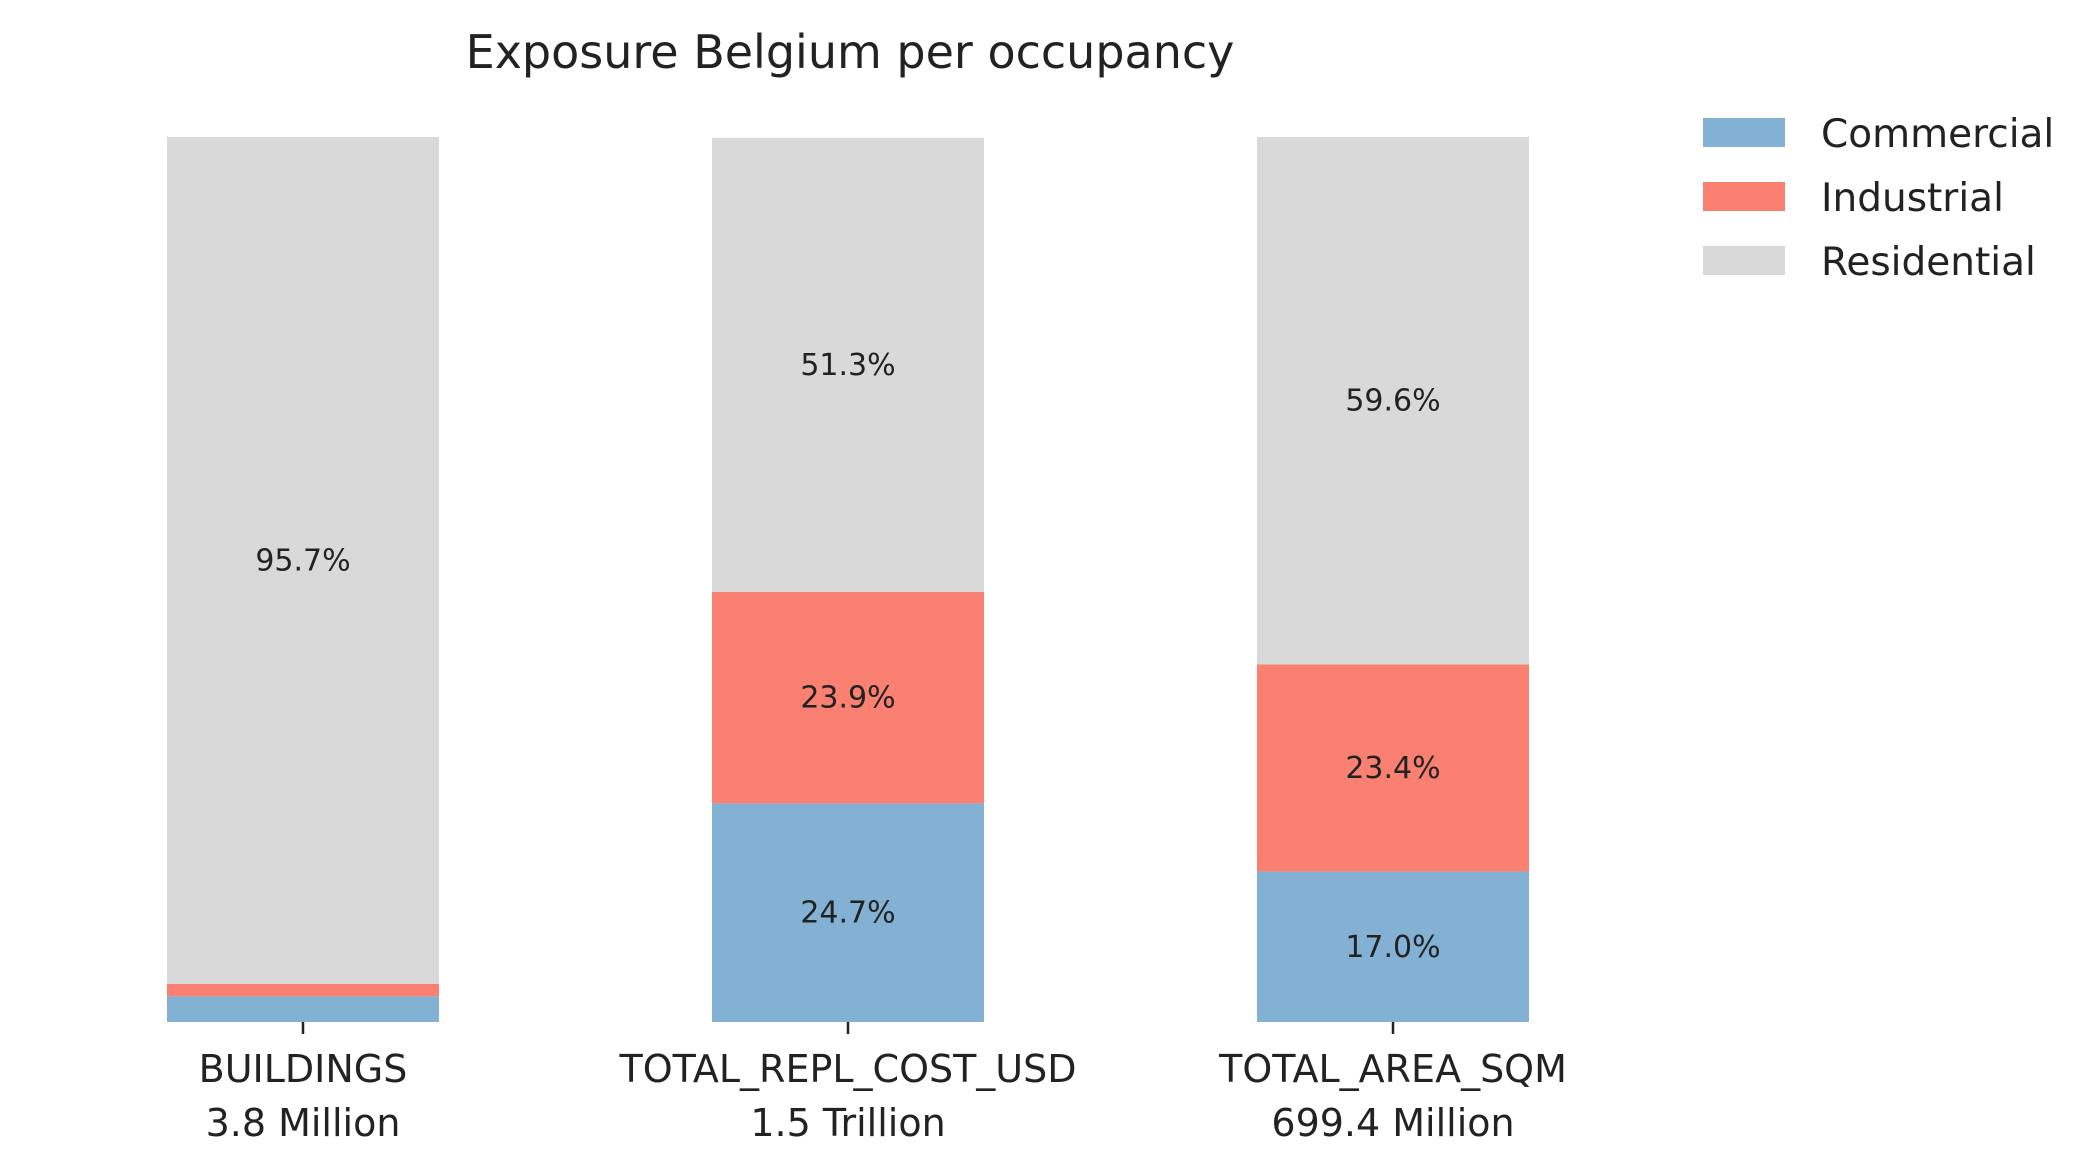 This screenshot has width=2081, height=1174. What do you see at coordinates (1912, 198) in the screenshot?
I see `legend-label-industrial: Industrial` at bounding box center [1912, 198].